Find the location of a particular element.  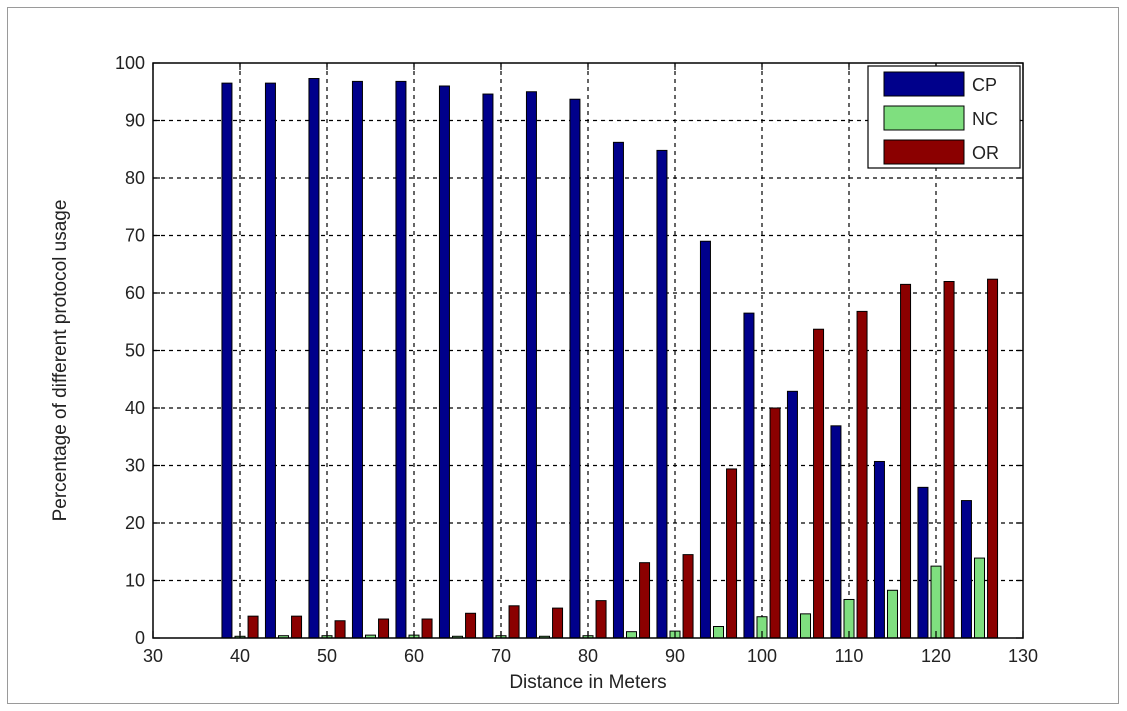

legend-label-nc: NC is located at coordinates (985, 119).